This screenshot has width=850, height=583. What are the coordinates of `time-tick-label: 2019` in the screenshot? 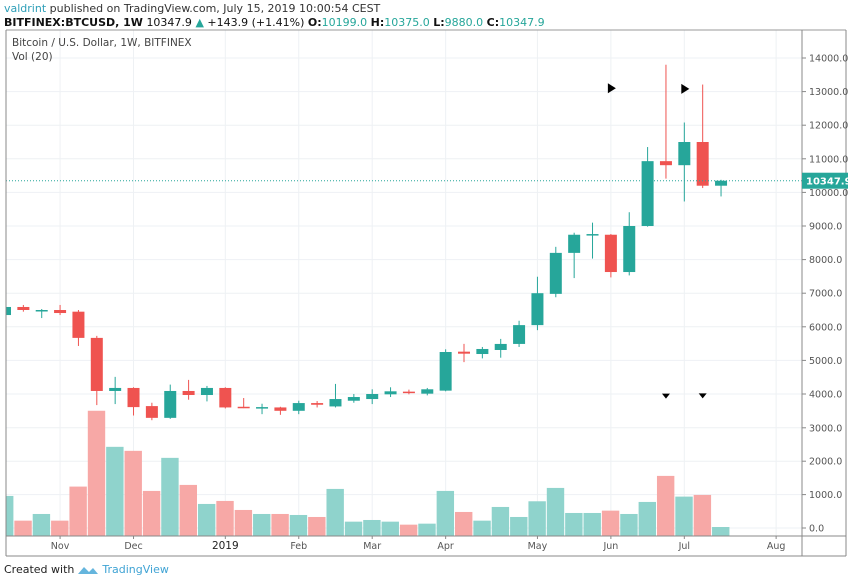 It's located at (225, 546).